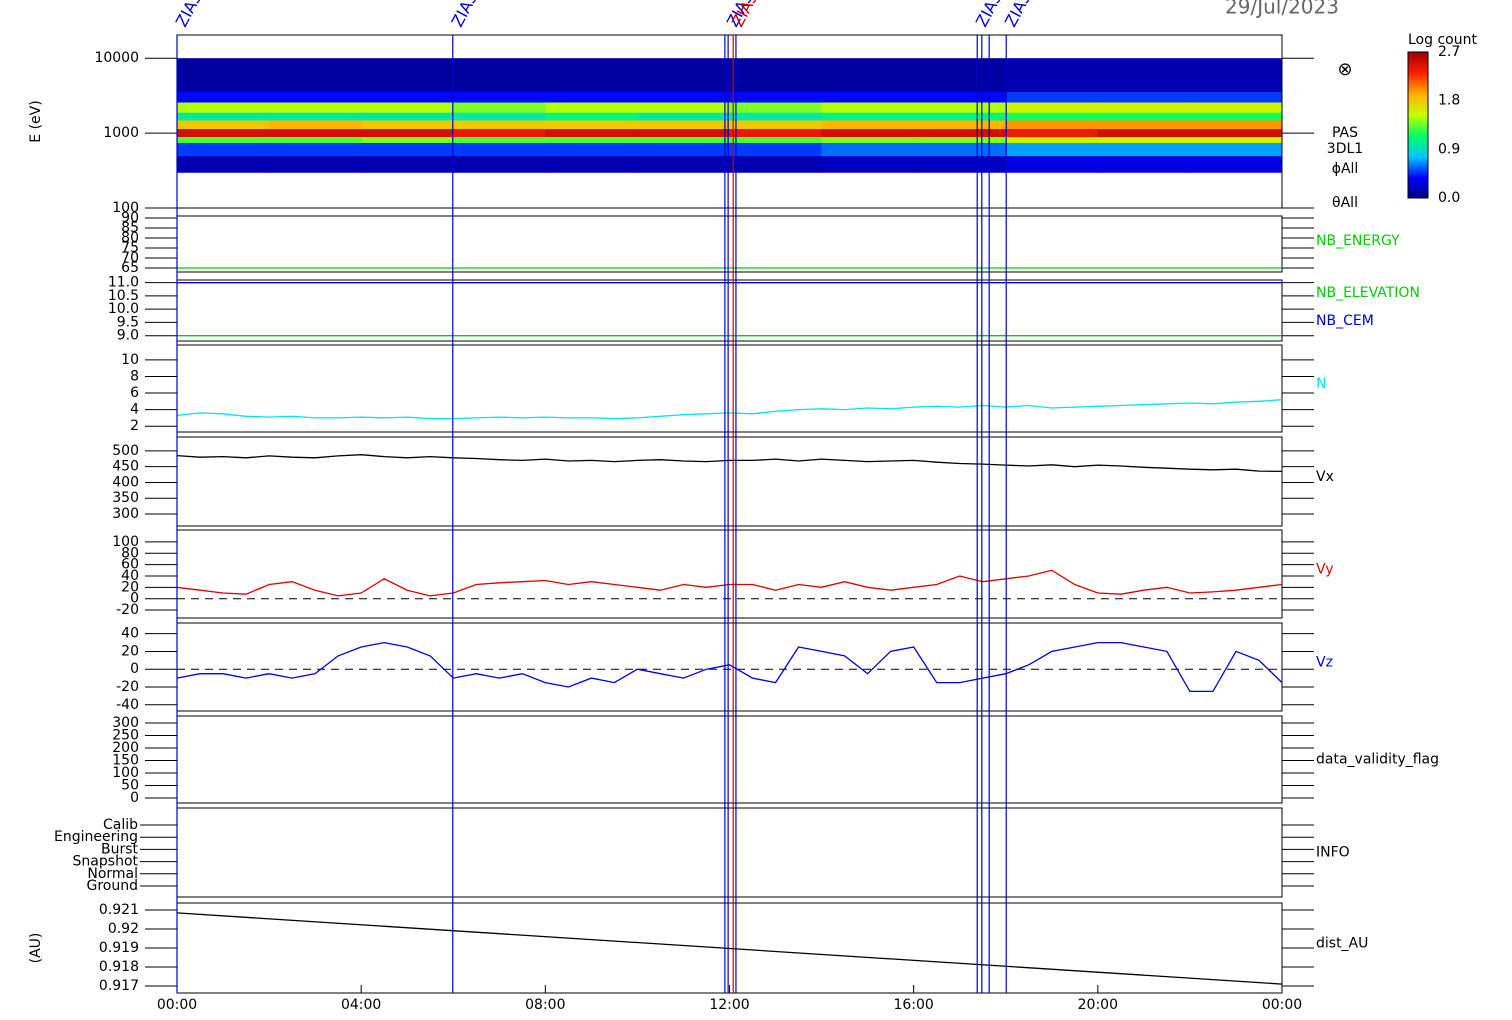 The image size is (1512, 1020). Describe the element at coordinates (123, 309) in the screenshot. I see `y-tick-label: 10.0` at that location.